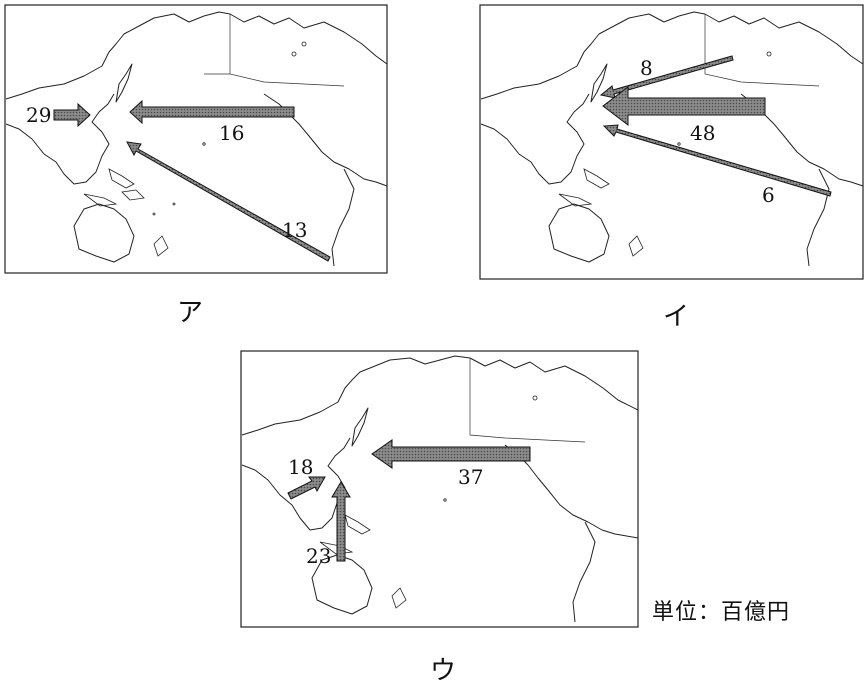  I want to click on flow-arrow-a-2: 16, so click(212, 122).